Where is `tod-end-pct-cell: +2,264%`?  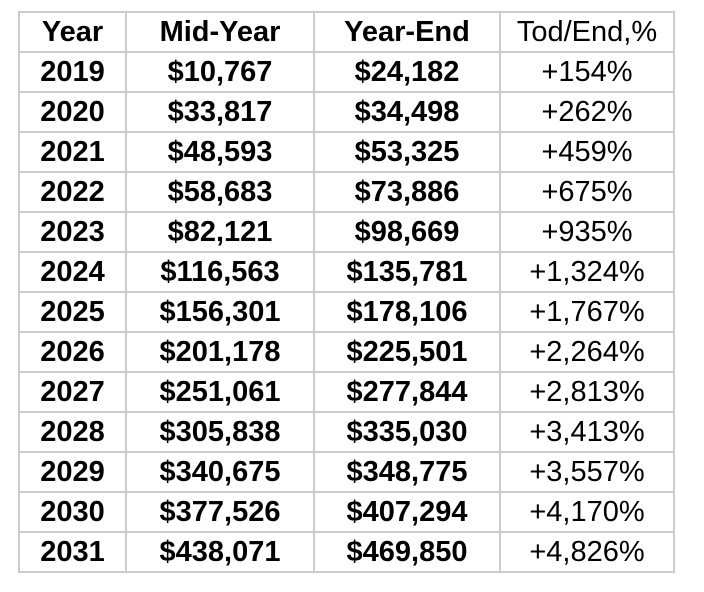
tod-end-pct-cell: +2,264% is located at coordinates (587, 352).